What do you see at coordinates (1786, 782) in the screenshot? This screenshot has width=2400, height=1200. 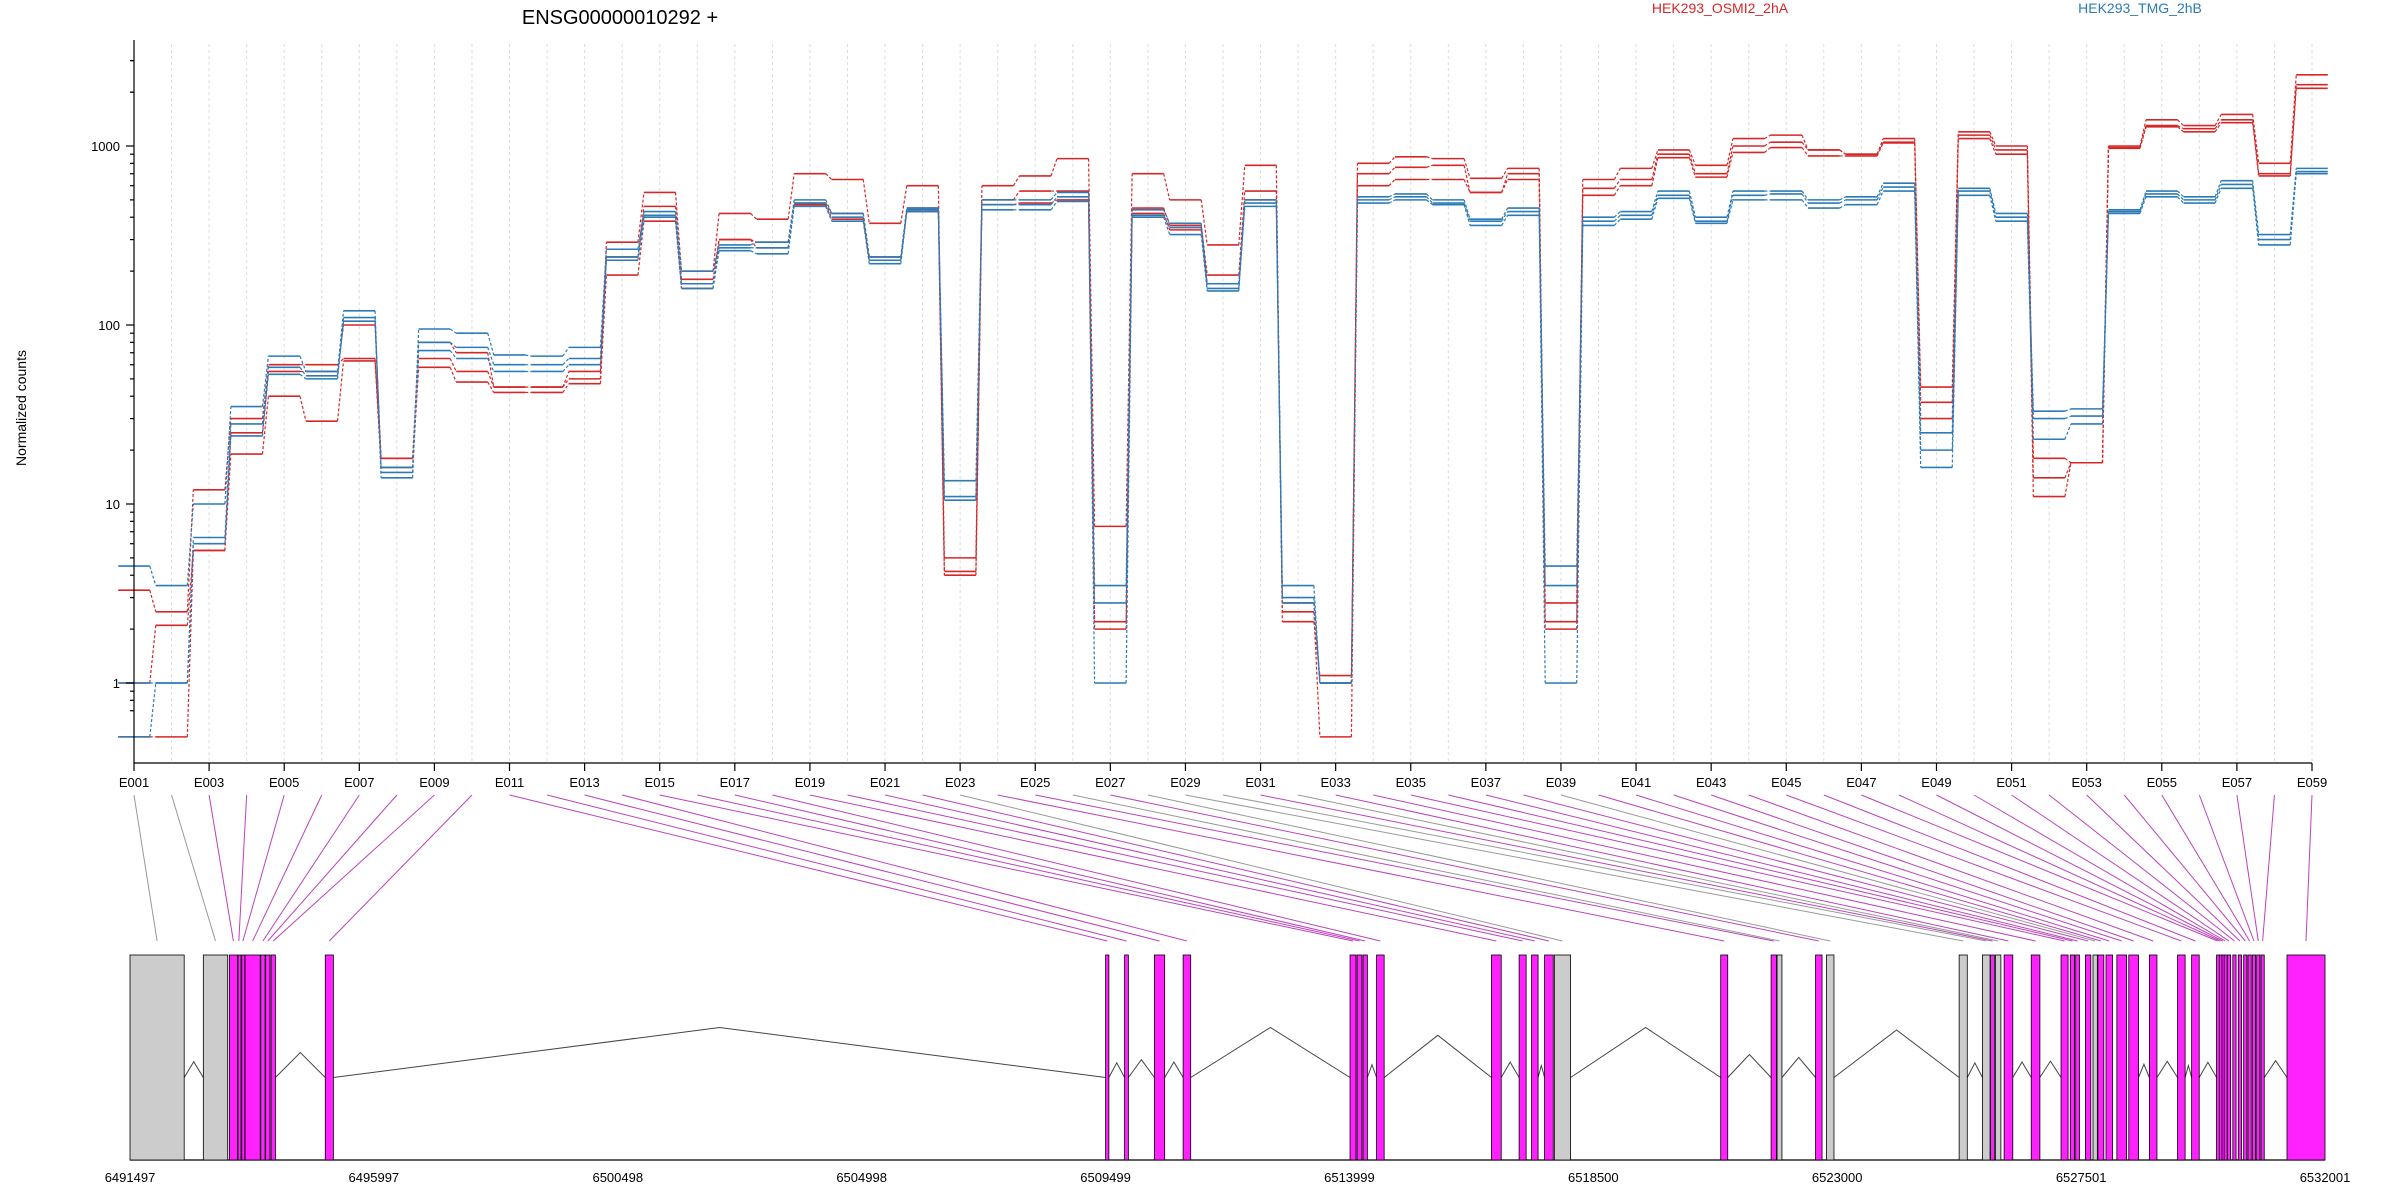 I see `x-tick-label-e045: E045` at bounding box center [1786, 782].